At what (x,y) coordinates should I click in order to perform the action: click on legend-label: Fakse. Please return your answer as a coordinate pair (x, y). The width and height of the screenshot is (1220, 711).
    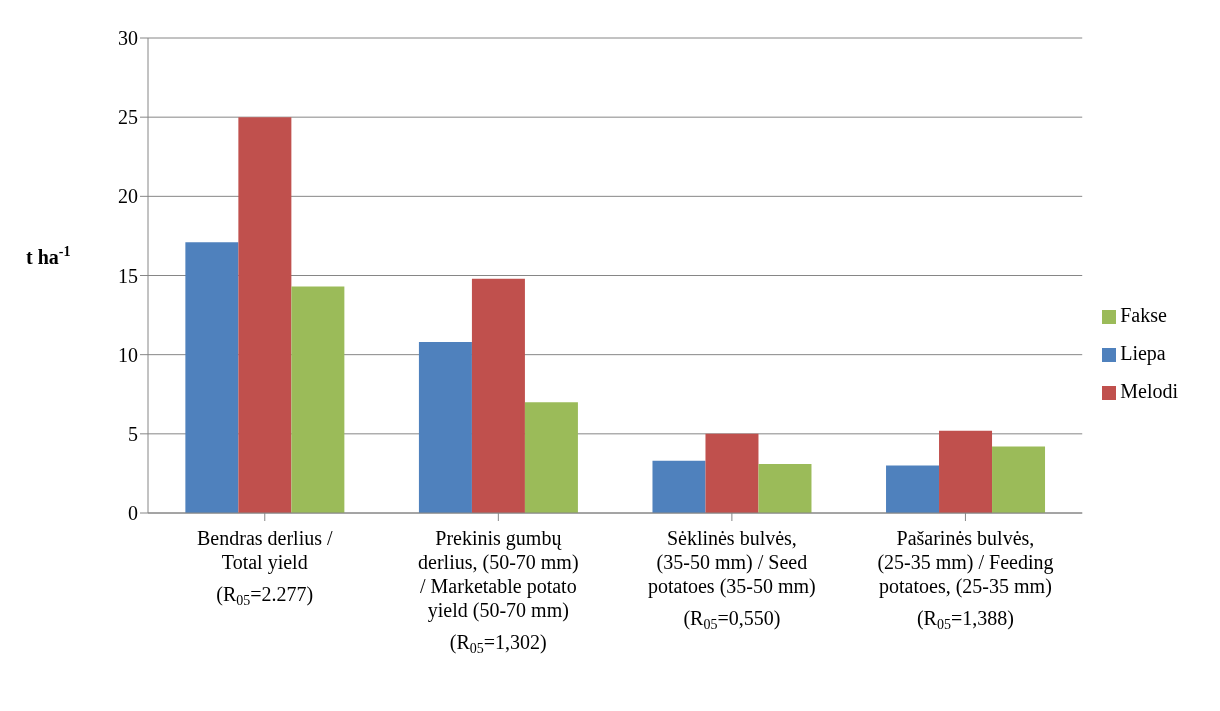
    Looking at the image, I should click on (1143, 315).